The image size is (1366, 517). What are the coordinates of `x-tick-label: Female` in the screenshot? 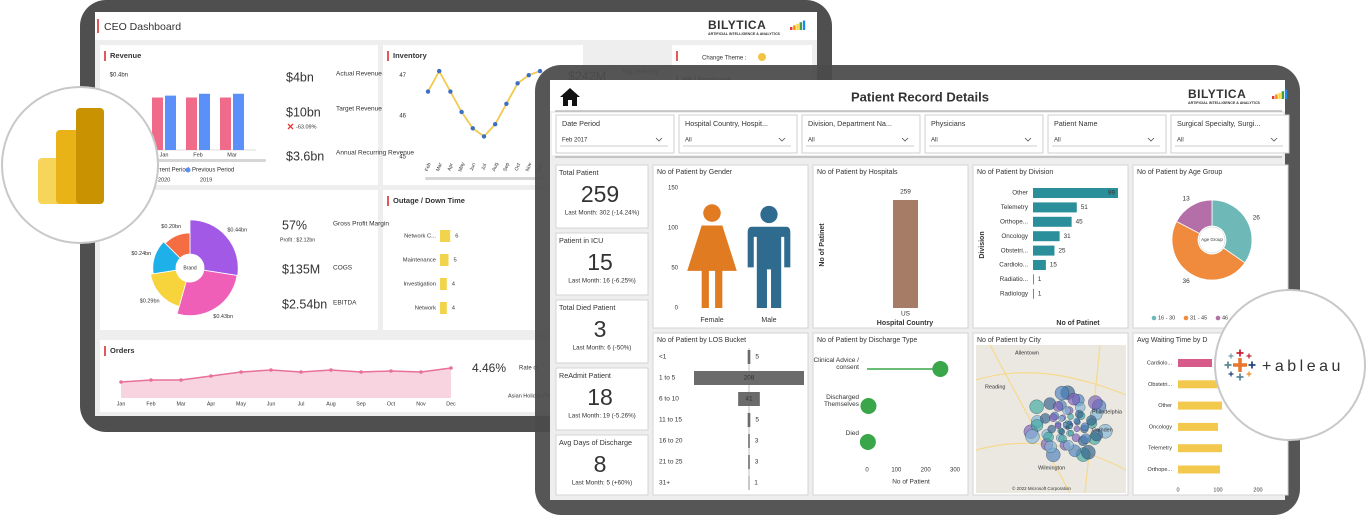 It's located at (711, 320).